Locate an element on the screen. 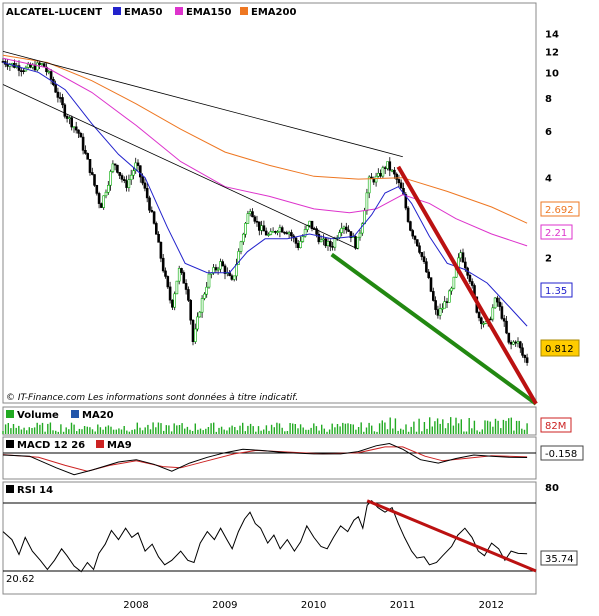 Image resolution: width=599 pixels, height=616 pixels. legend-ema50: EMA50 is located at coordinates (143, 12).